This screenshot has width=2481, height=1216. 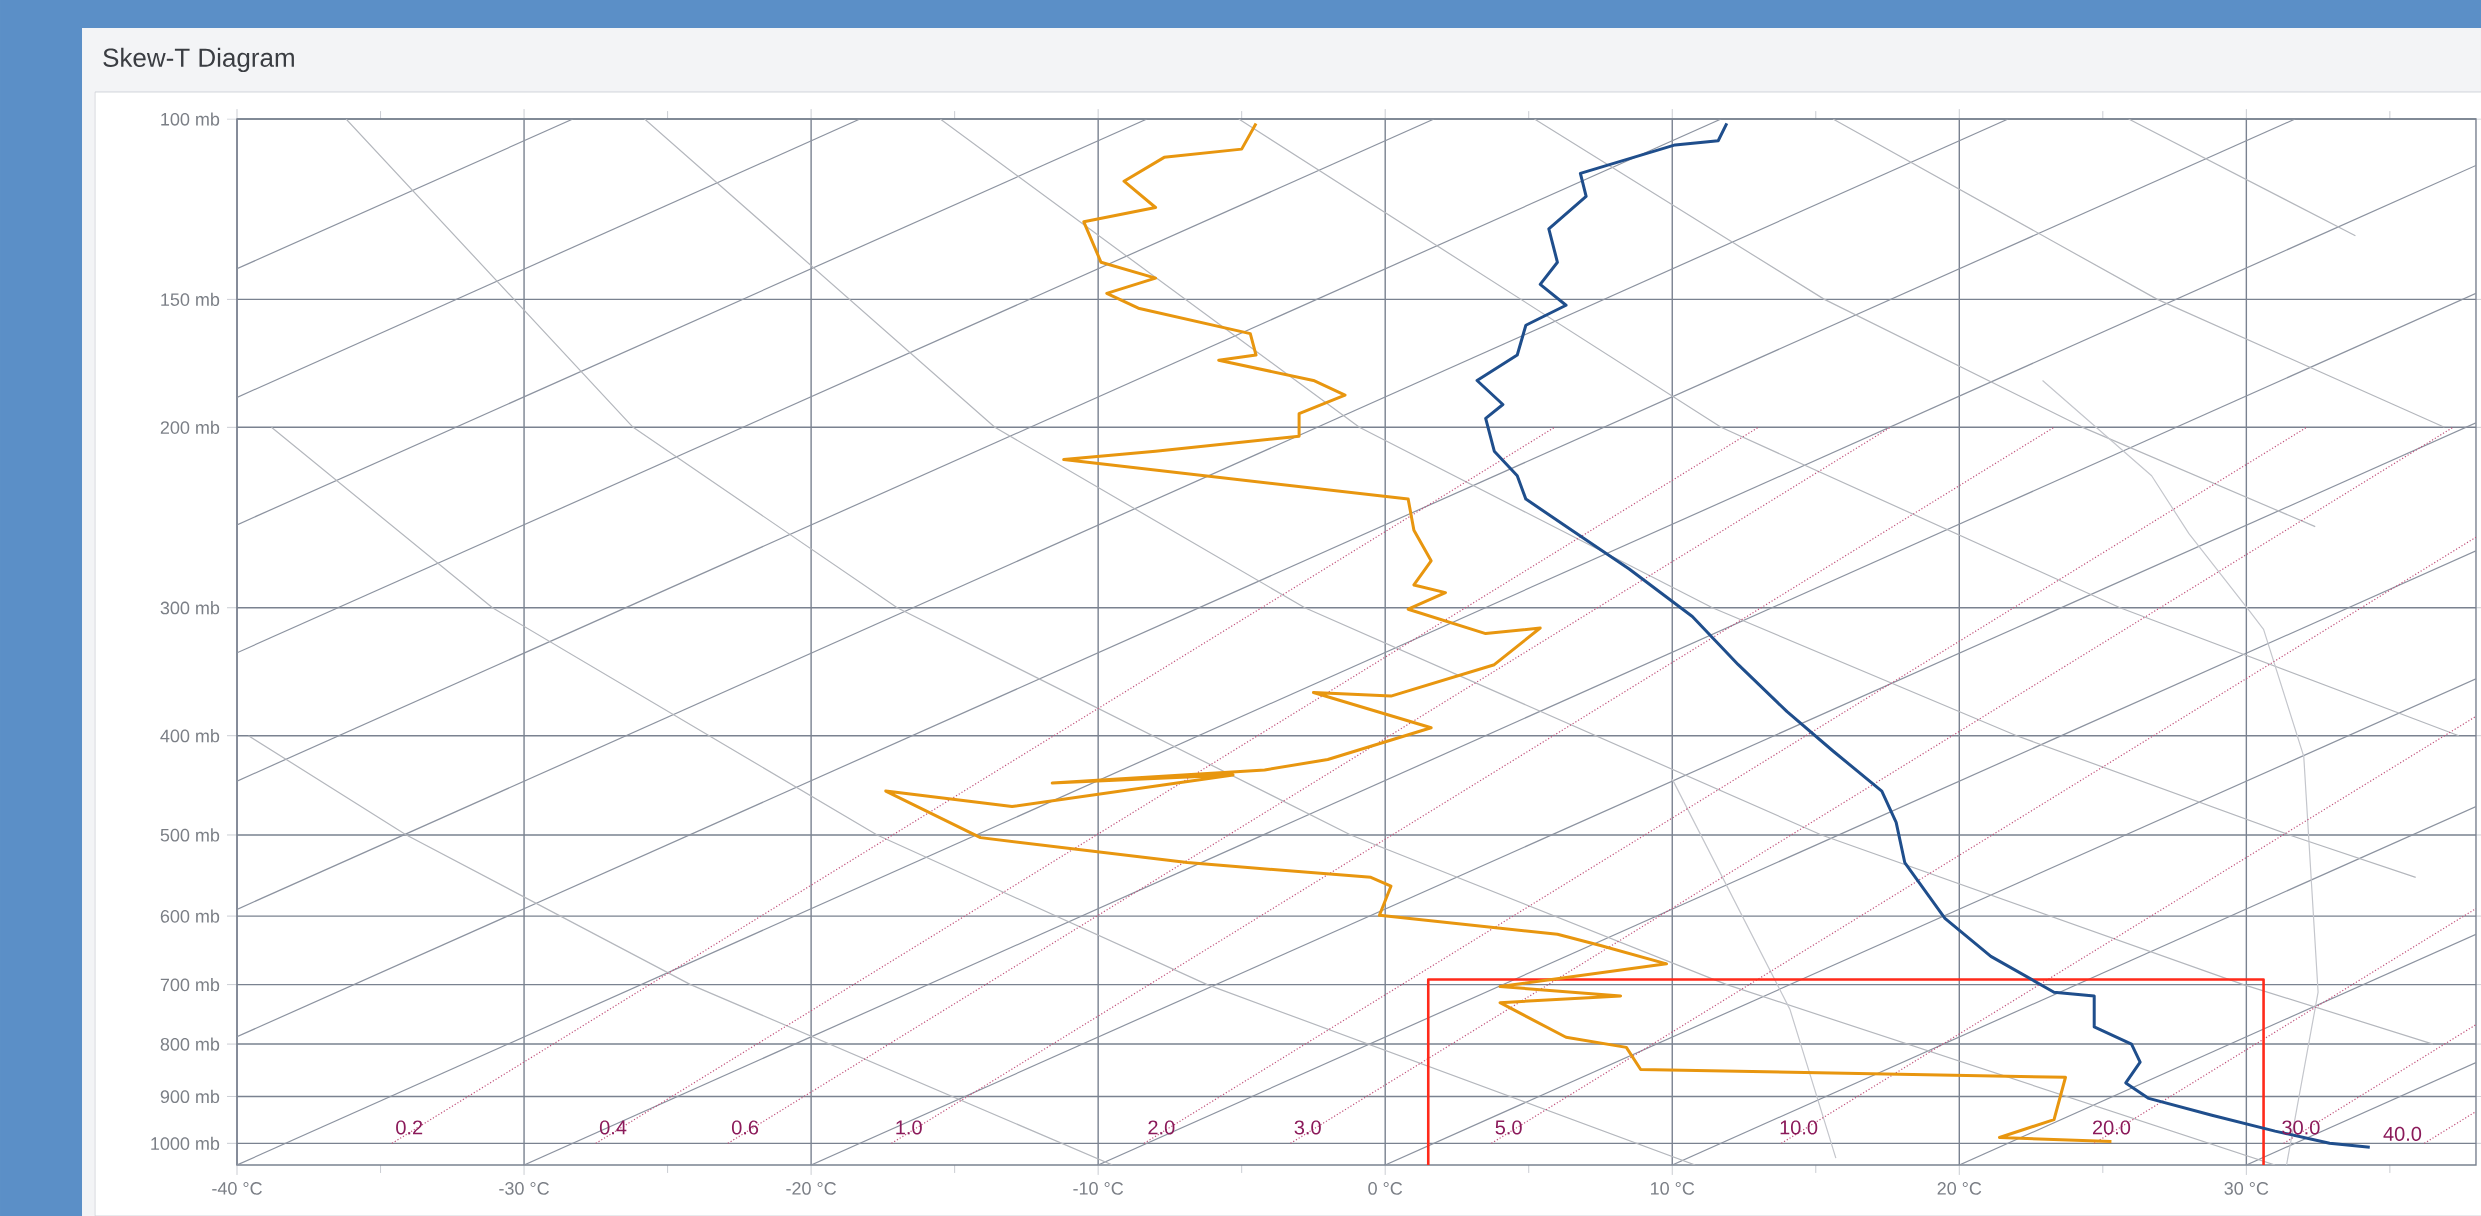 What do you see at coordinates (811, 1188) in the screenshot?
I see `x-tick-label: -20 °C` at bounding box center [811, 1188].